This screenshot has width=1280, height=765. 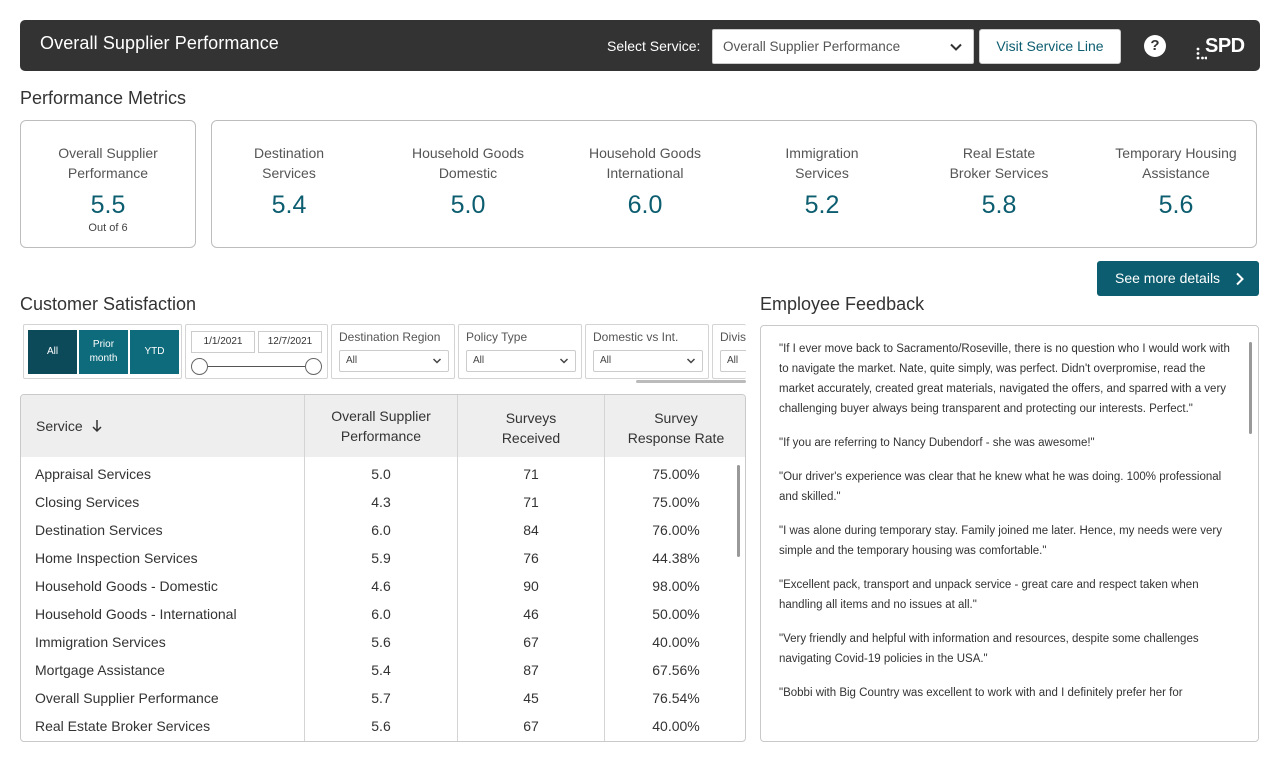 I want to click on filter-label: Destination Region, so click(x=390, y=337).